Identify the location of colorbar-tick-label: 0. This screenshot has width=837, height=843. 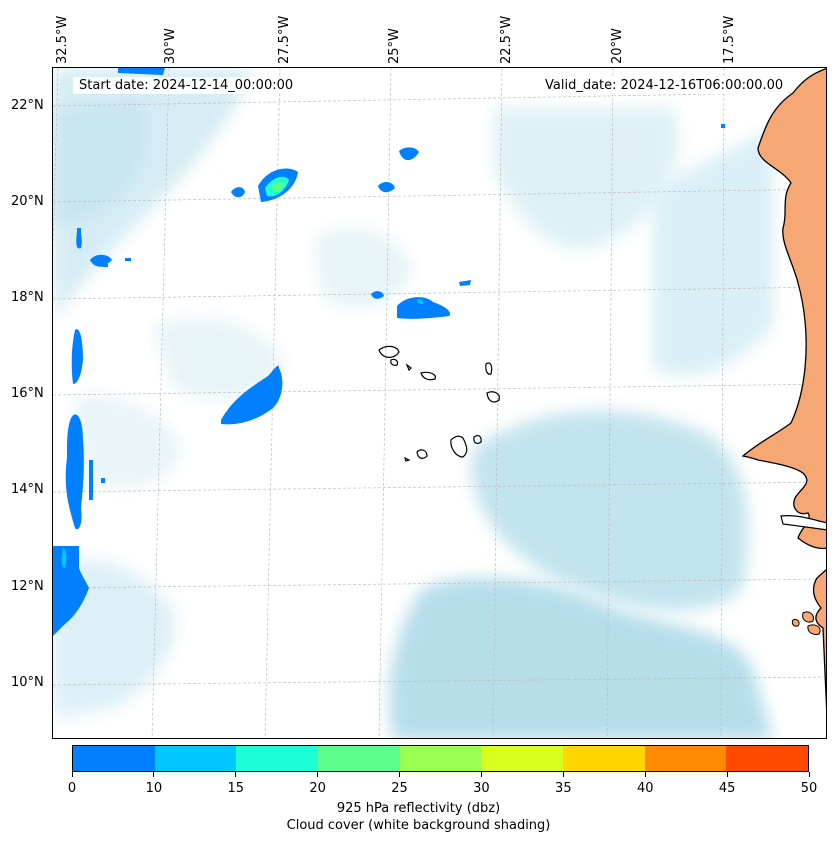
(72, 788).